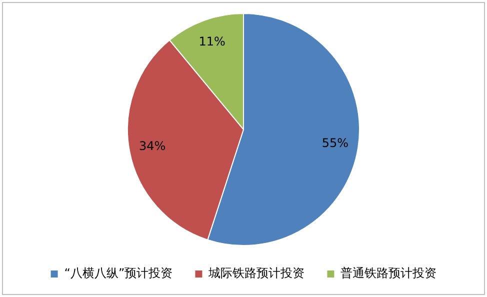  What do you see at coordinates (388, 273) in the screenshot?
I see `legend-label: 普通铁路预计投资` at bounding box center [388, 273].